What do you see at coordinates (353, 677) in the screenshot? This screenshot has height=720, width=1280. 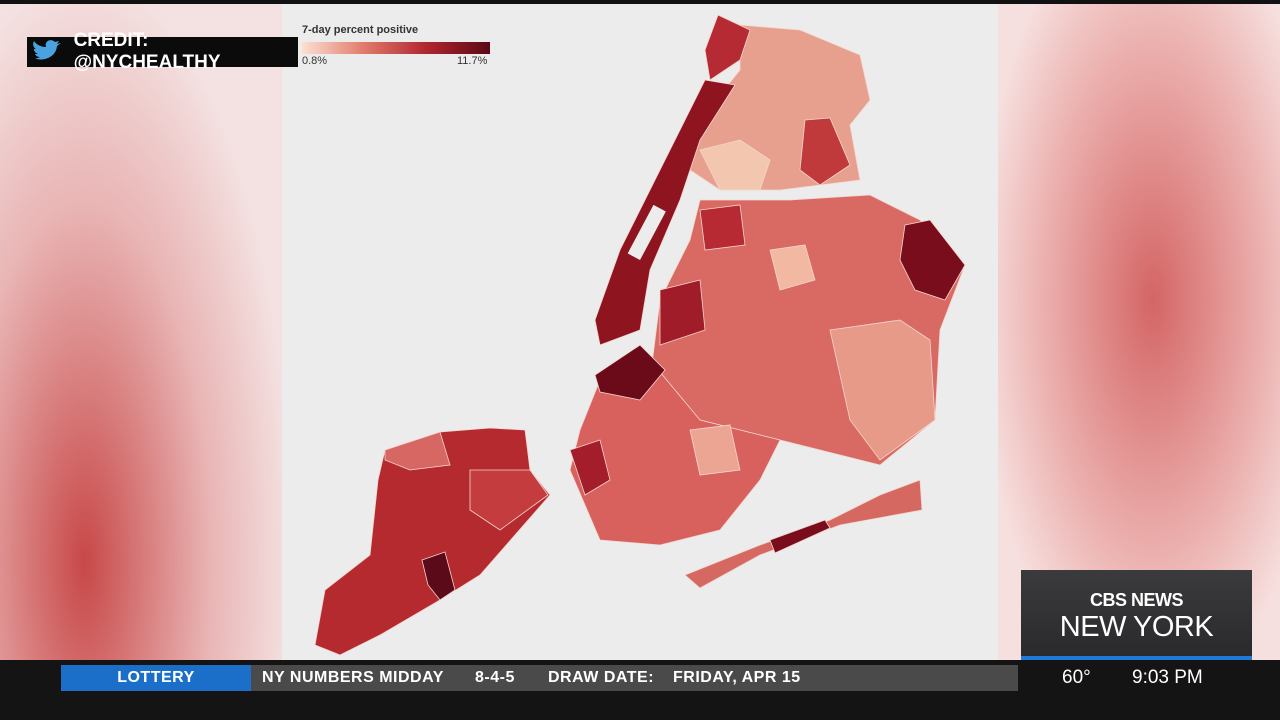 I see `ticker-game: NY NUMBERS MIDDAY` at bounding box center [353, 677].